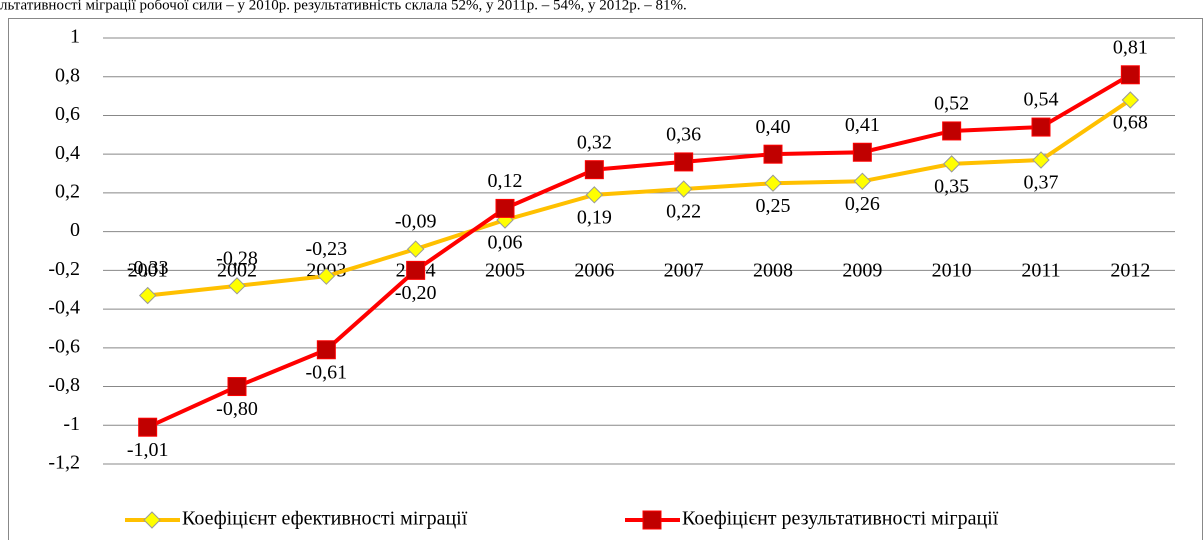  I want to click on data-label: -0,20, so click(416, 293).